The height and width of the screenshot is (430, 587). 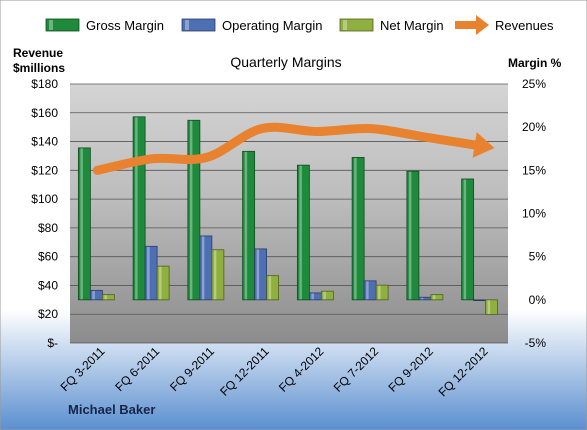 What do you see at coordinates (412, 25) in the screenshot?
I see `legend-label: Net Margin` at bounding box center [412, 25].